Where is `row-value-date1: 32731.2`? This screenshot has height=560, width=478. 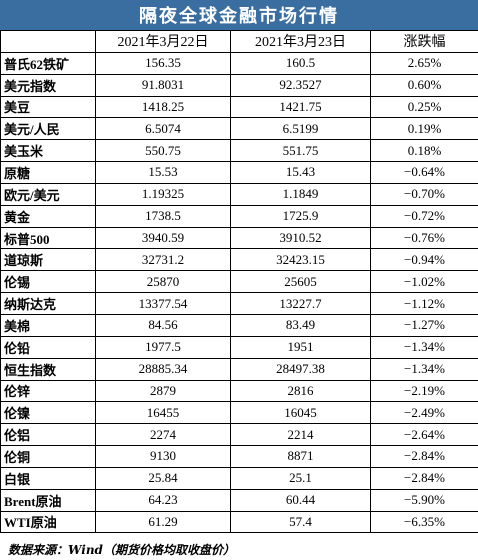
row-value-date1: 32731.2 is located at coordinates (163, 260).